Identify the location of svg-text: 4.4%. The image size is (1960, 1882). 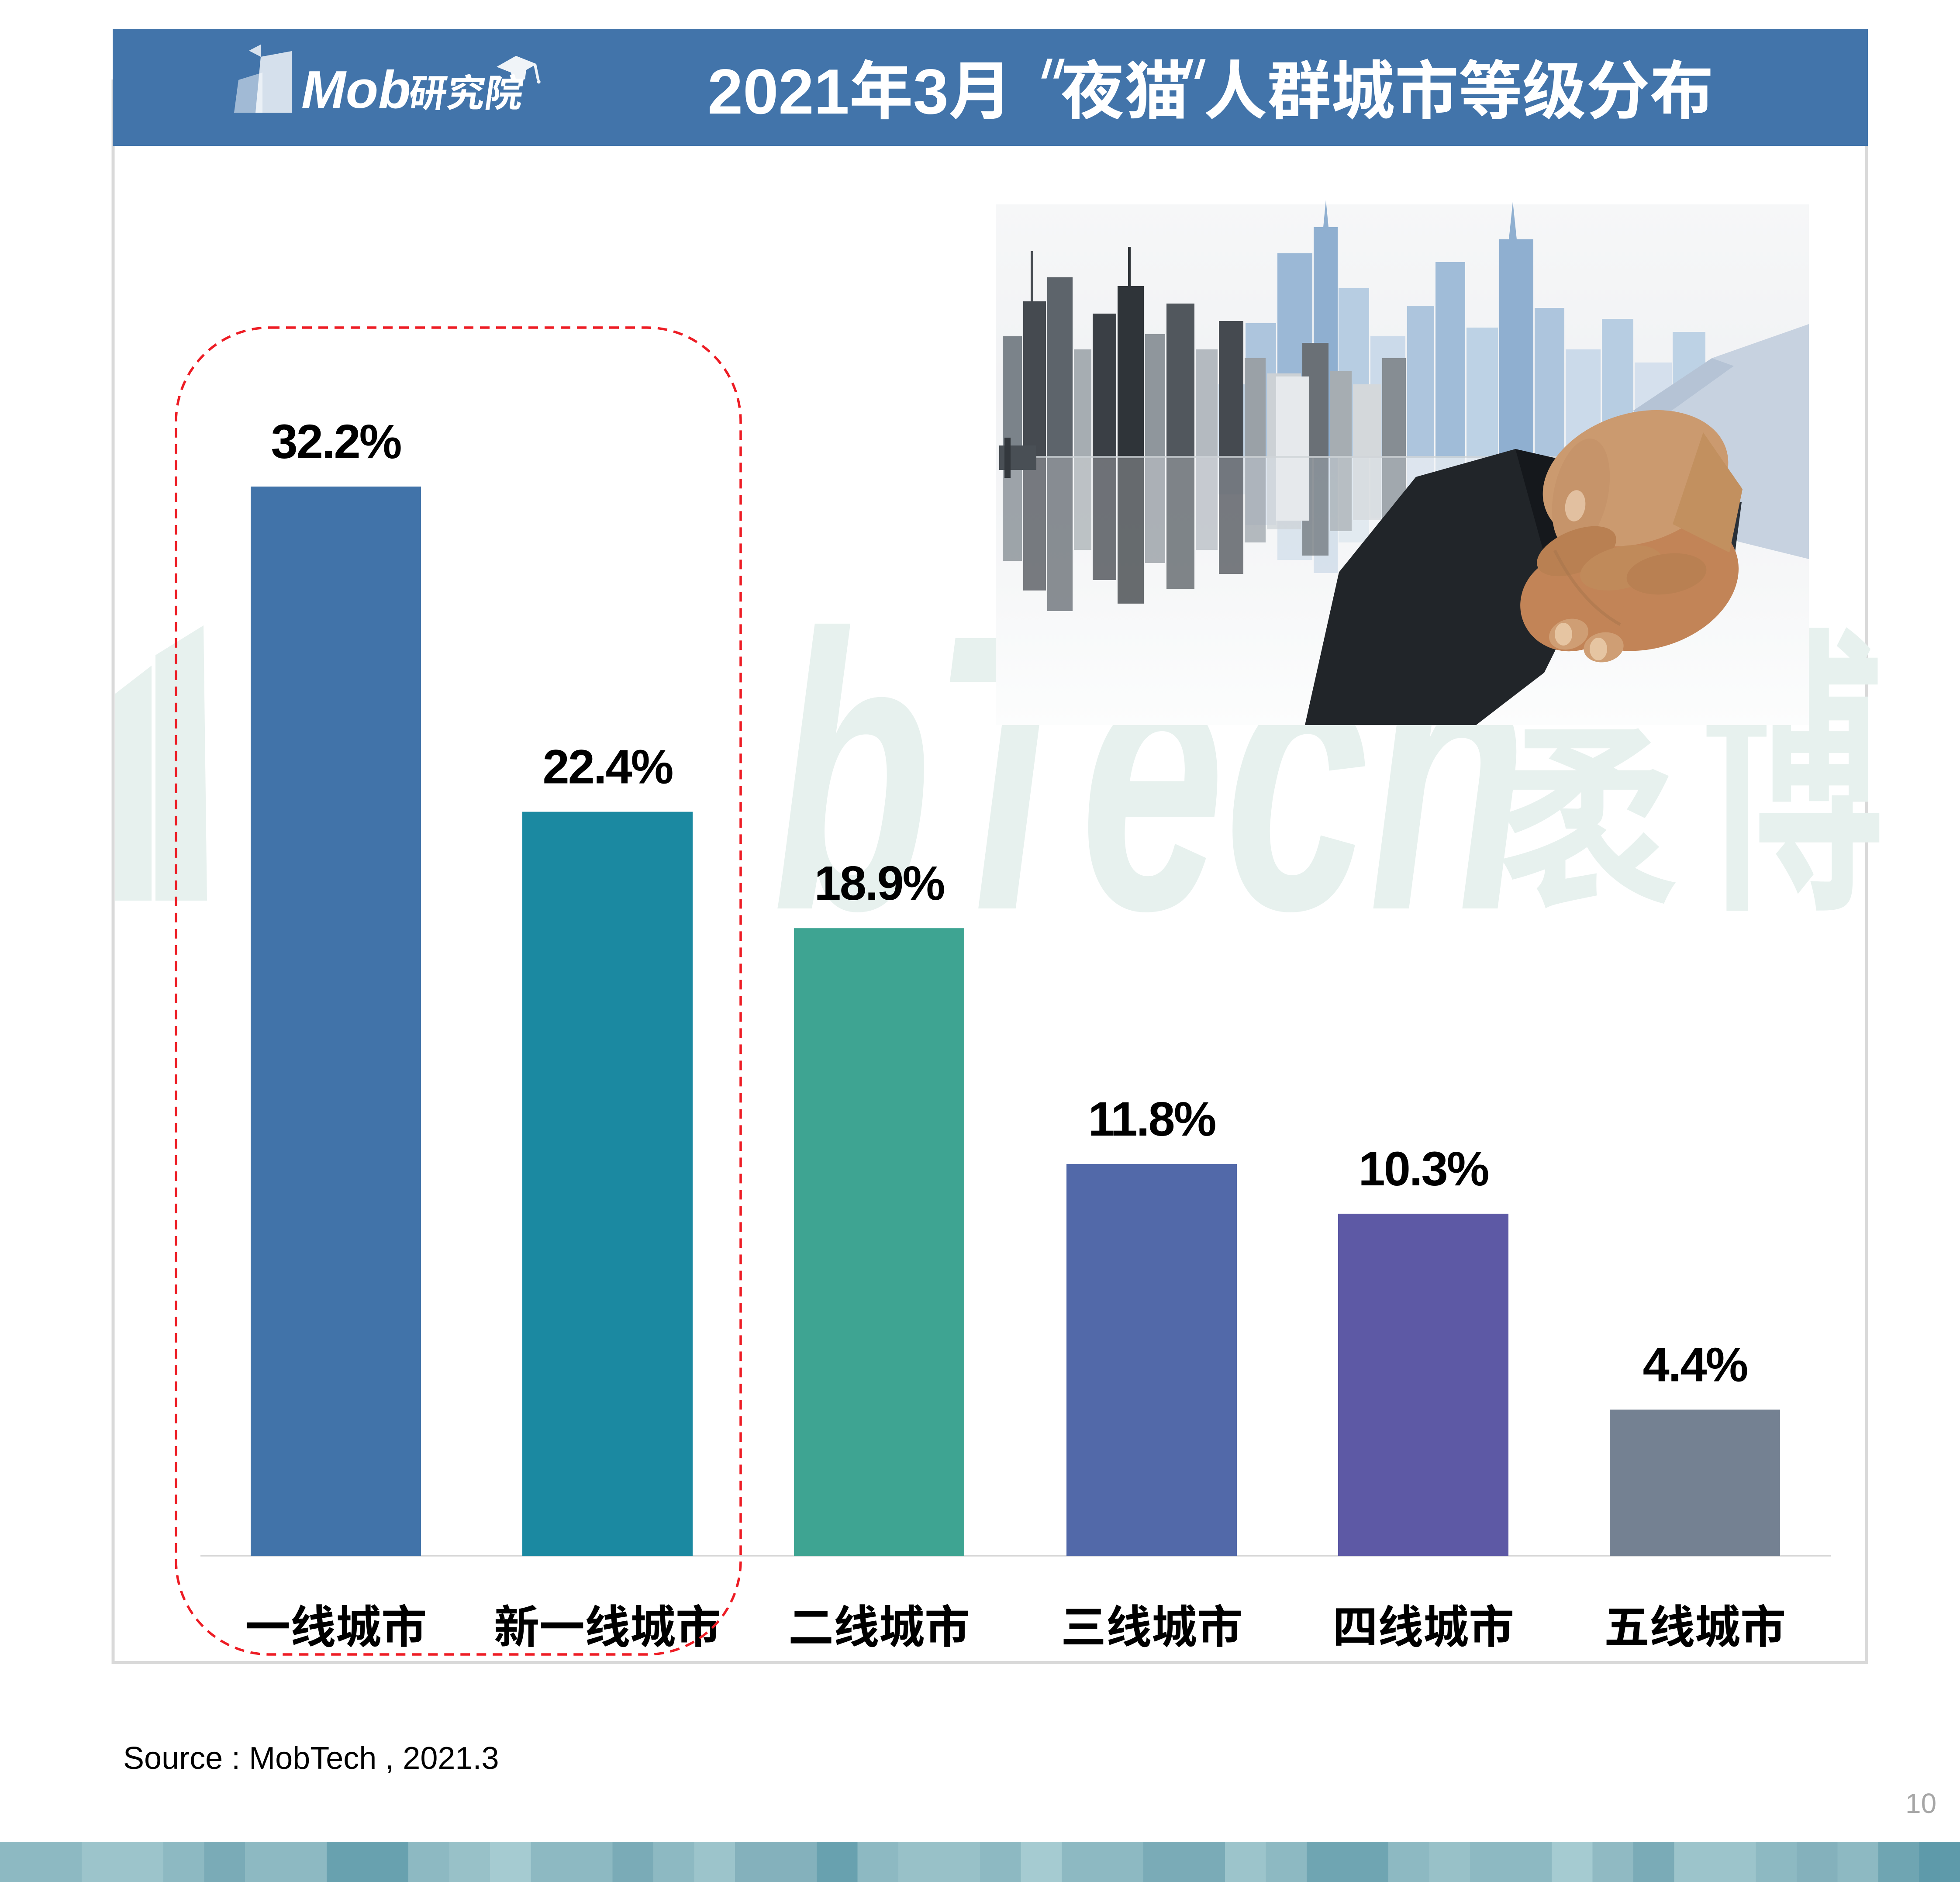
(1695, 1365).